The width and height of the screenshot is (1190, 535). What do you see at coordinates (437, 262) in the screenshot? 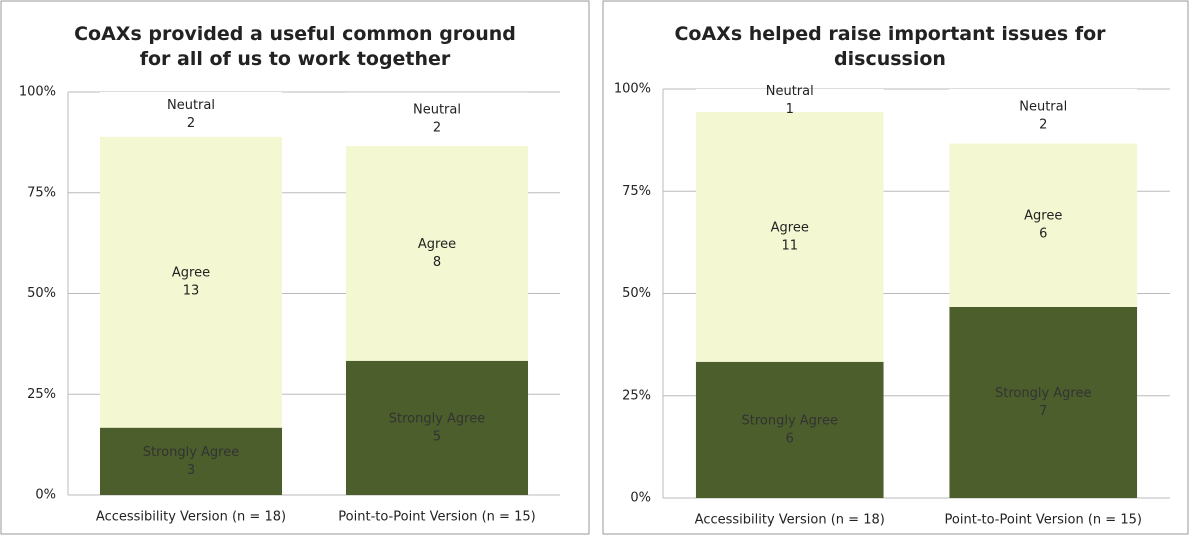
I see `segment-count: 8` at bounding box center [437, 262].